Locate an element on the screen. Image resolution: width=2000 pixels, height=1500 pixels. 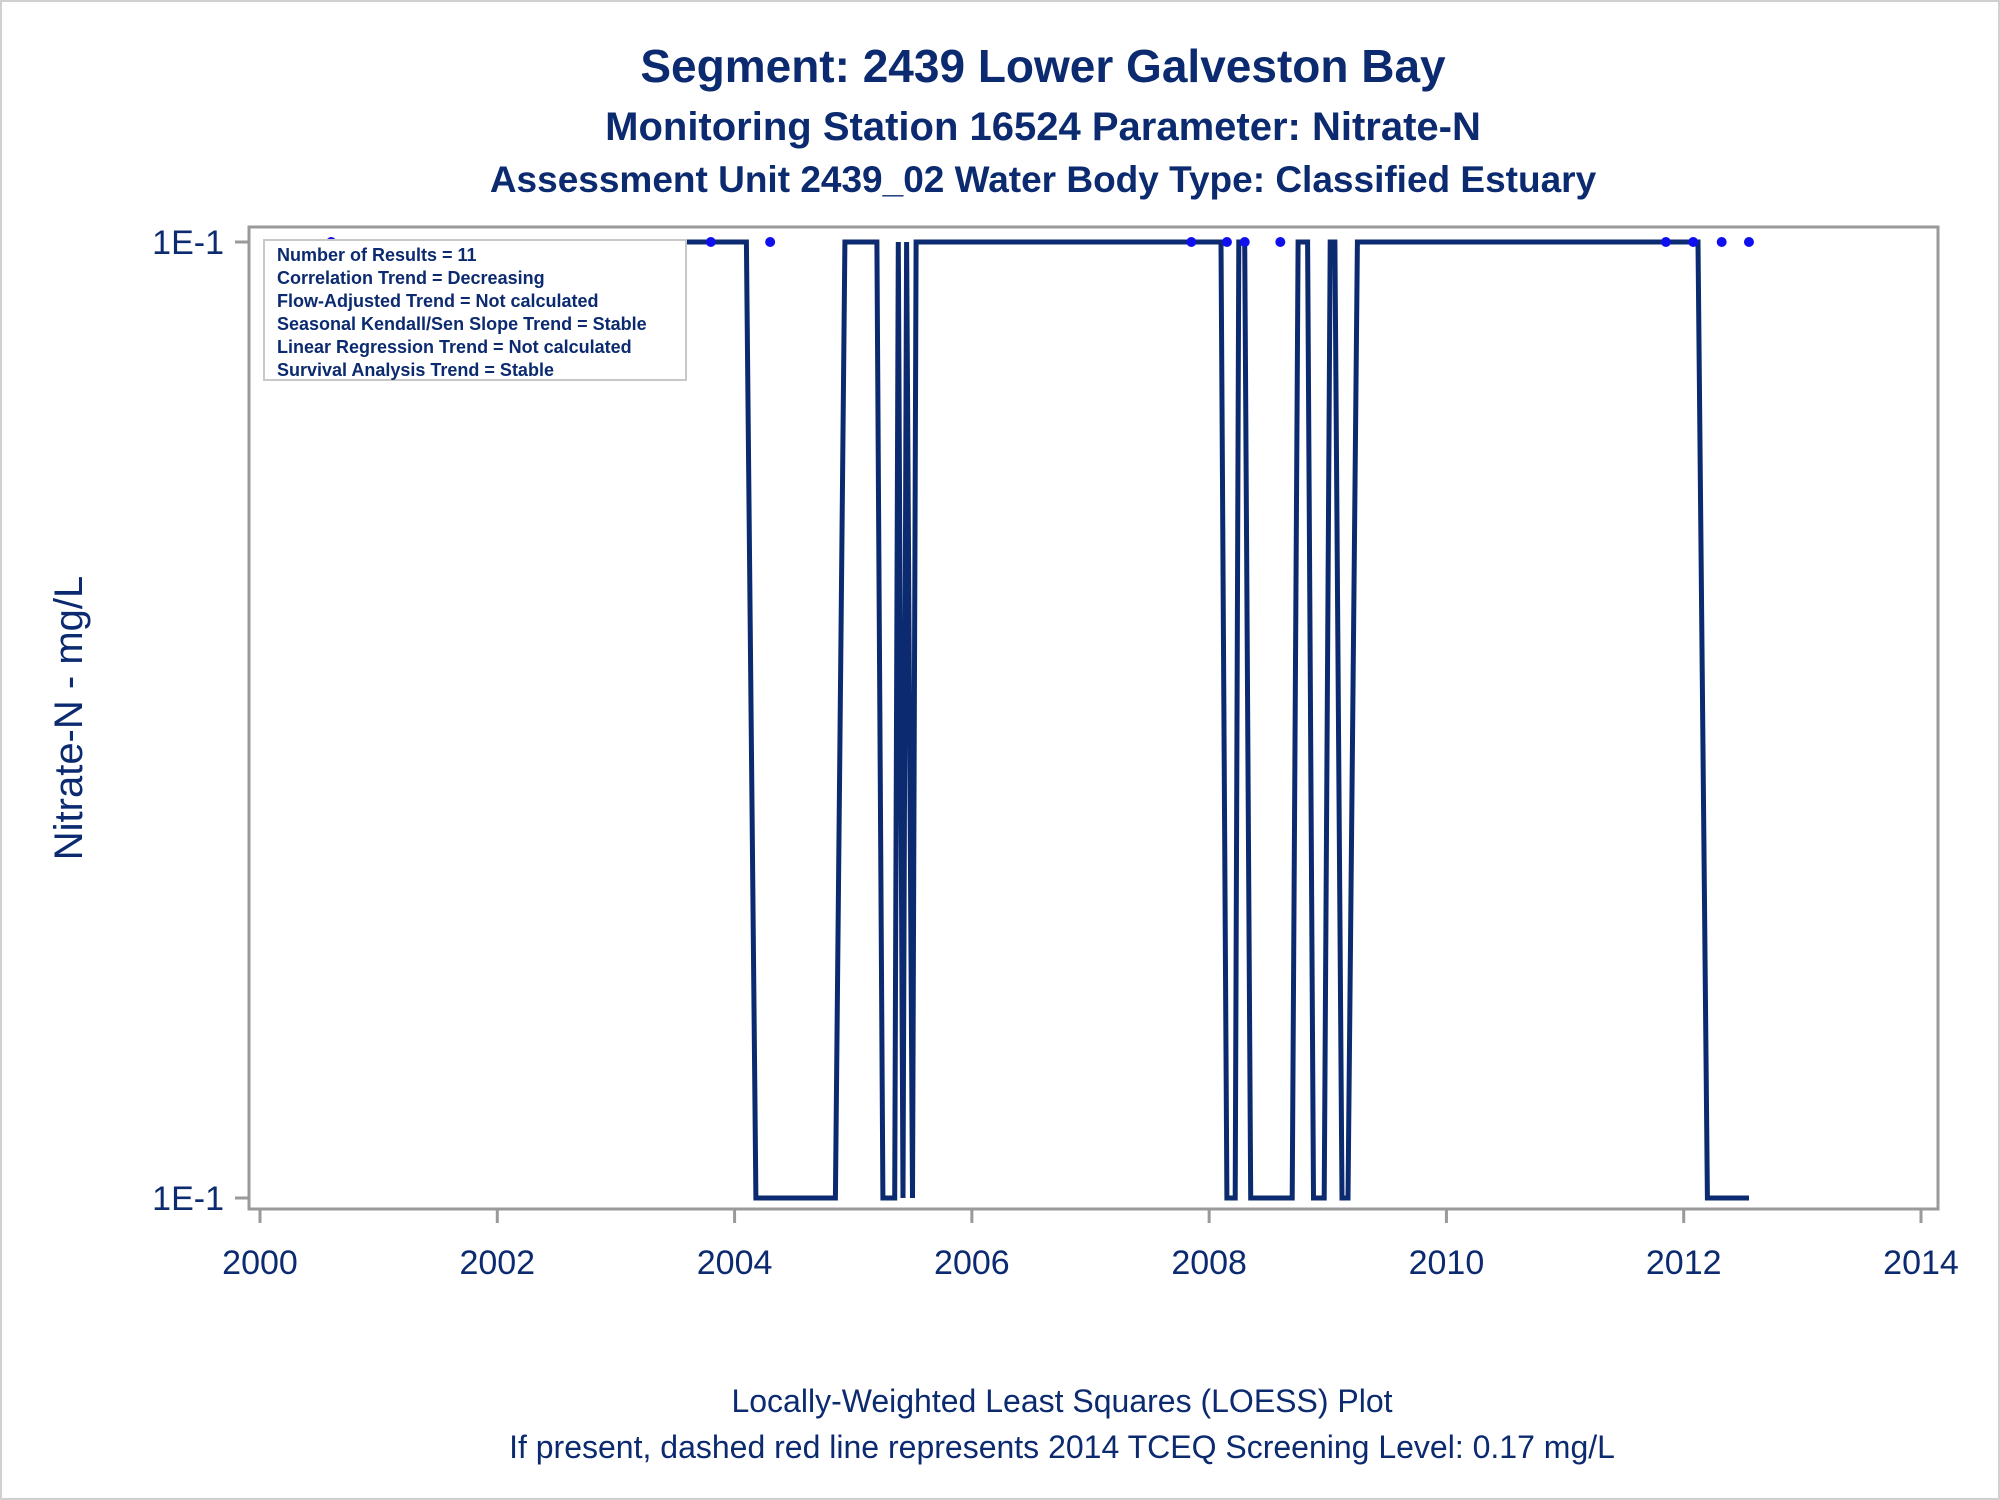
chart-title: Segment: 2439 Lower Galveston Bay is located at coordinates (1043, 66).